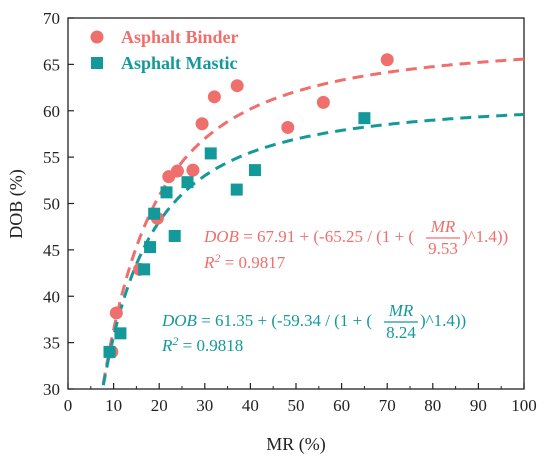 This screenshot has height=461, width=550. Describe the element at coordinates (51, 18) in the screenshot. I see `y-tick-label: 70` at that location.